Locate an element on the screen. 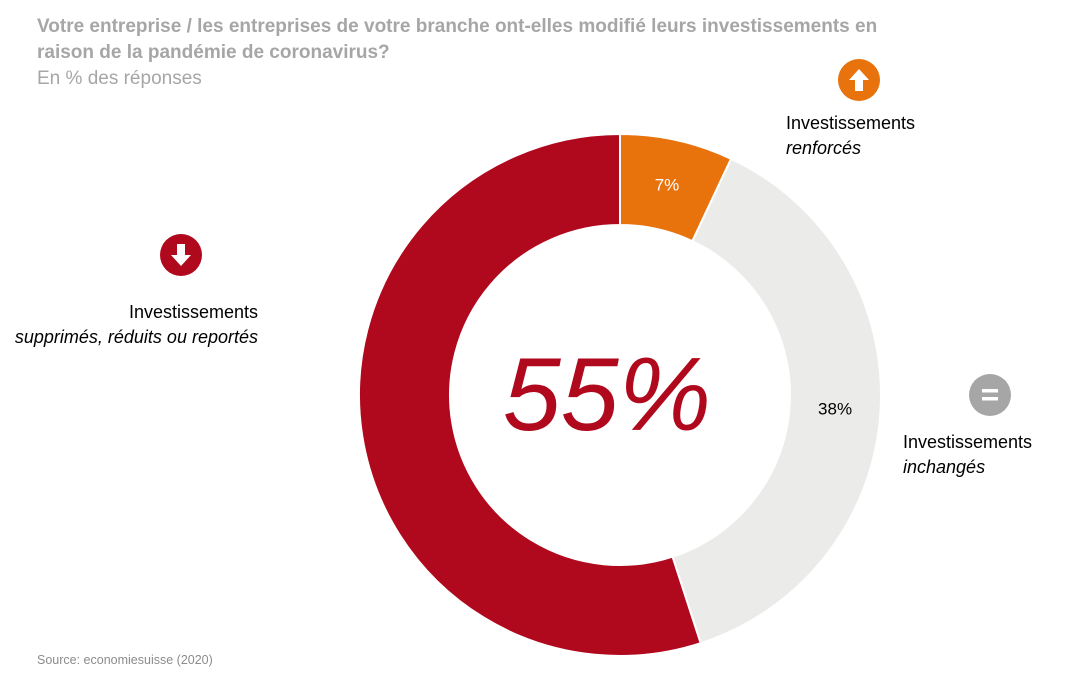 The width and height of the screenshot is (1073, 676). label-reduced-main: Investissements is located at coordinates (193, 312).